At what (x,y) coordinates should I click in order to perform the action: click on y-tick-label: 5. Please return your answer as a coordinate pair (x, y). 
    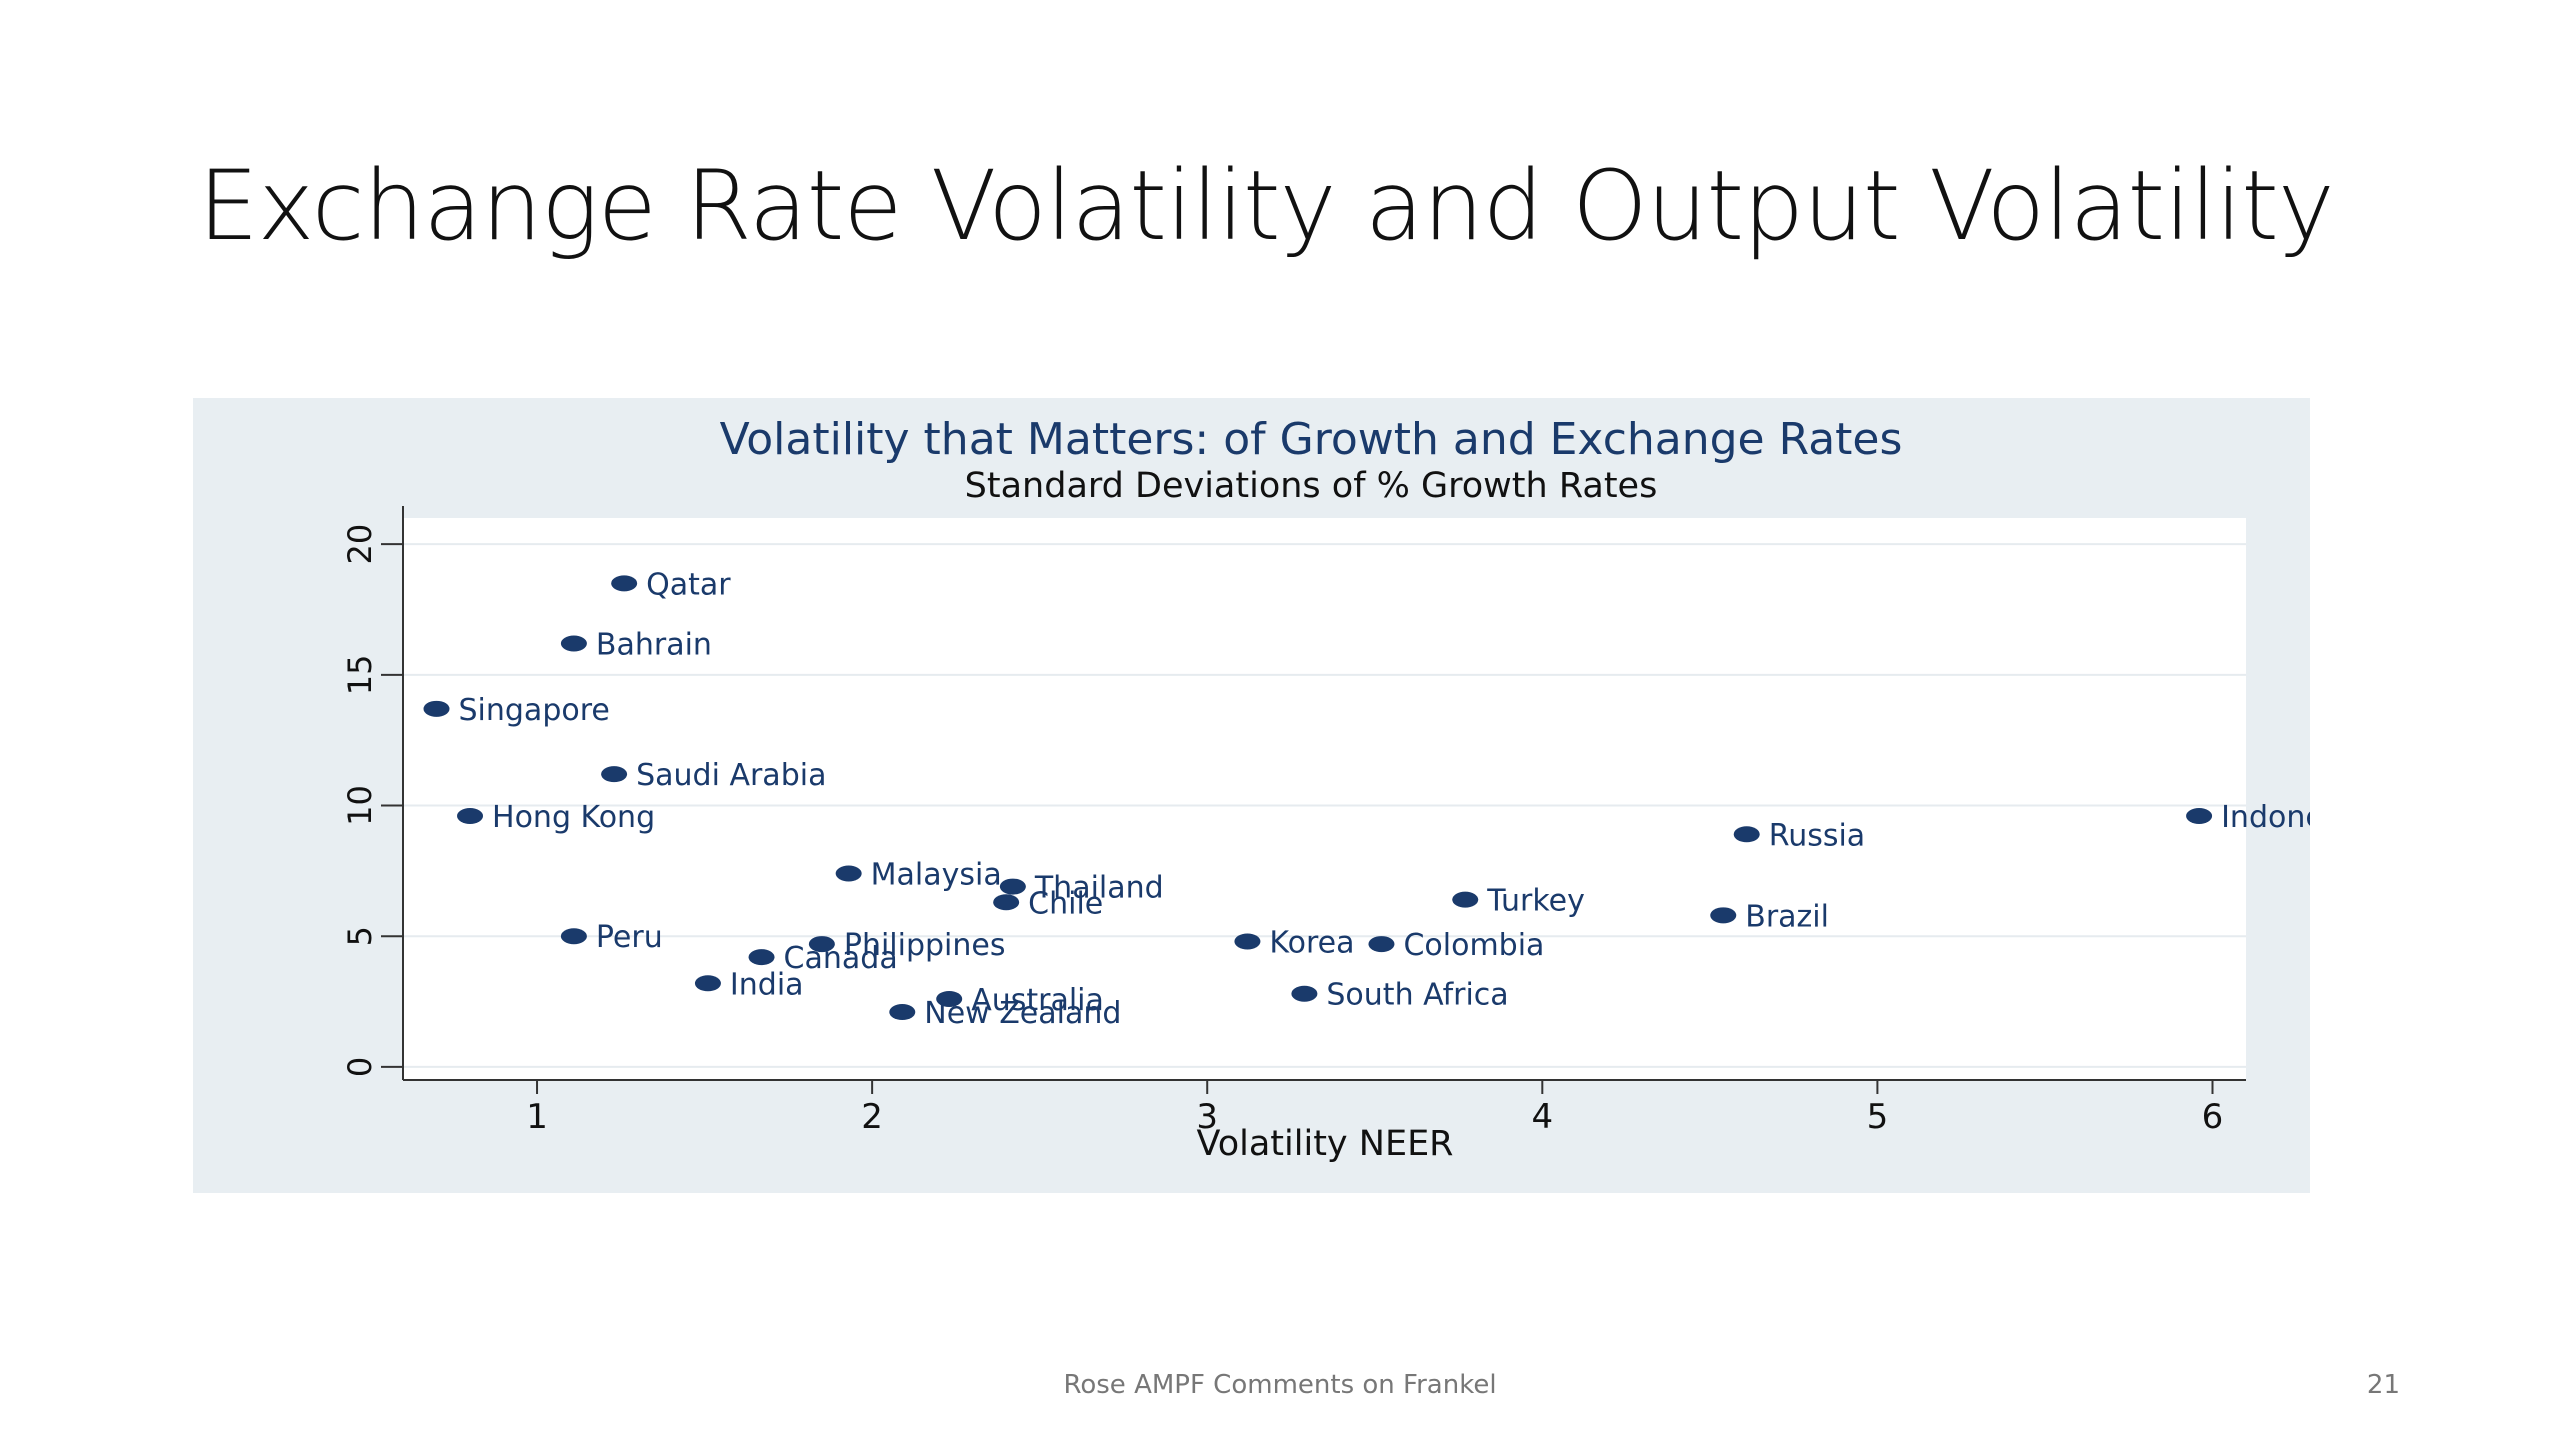
    Looking at the image, I should click on (360, 936).